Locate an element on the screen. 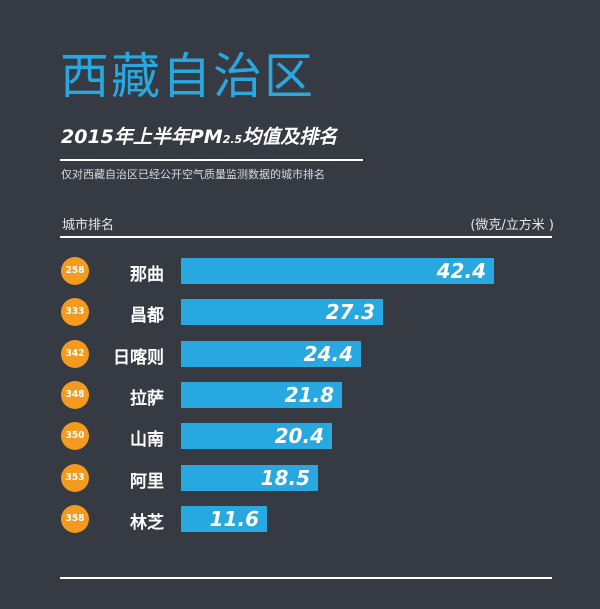 The width and height of the screenshot is (600, 609). rank-badge: 258 is located at coordinates (75, 271).